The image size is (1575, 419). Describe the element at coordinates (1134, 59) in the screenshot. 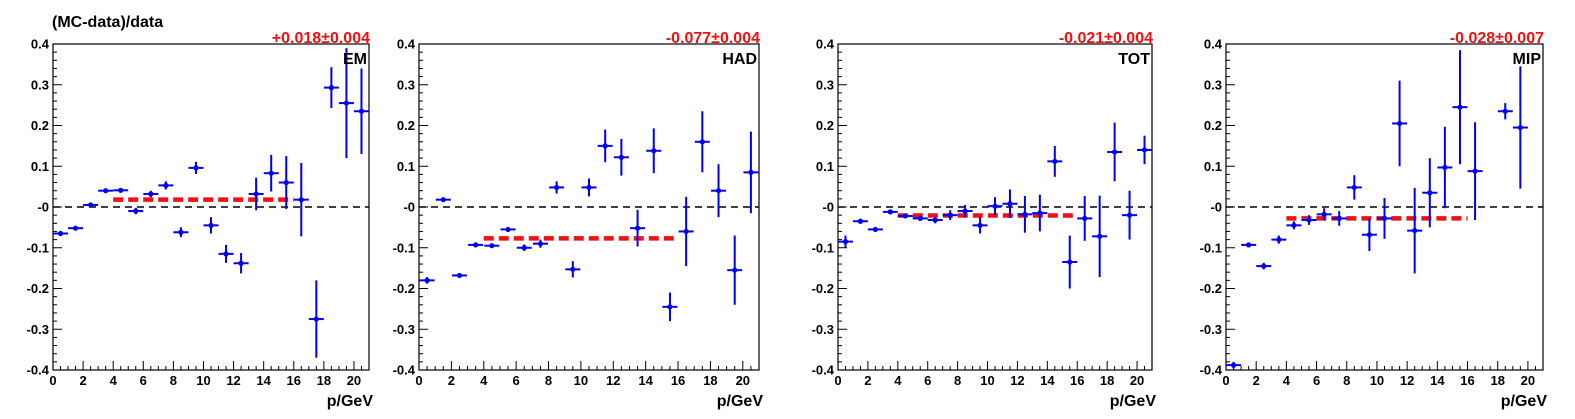

I see `panel-label: TOT` at that location.